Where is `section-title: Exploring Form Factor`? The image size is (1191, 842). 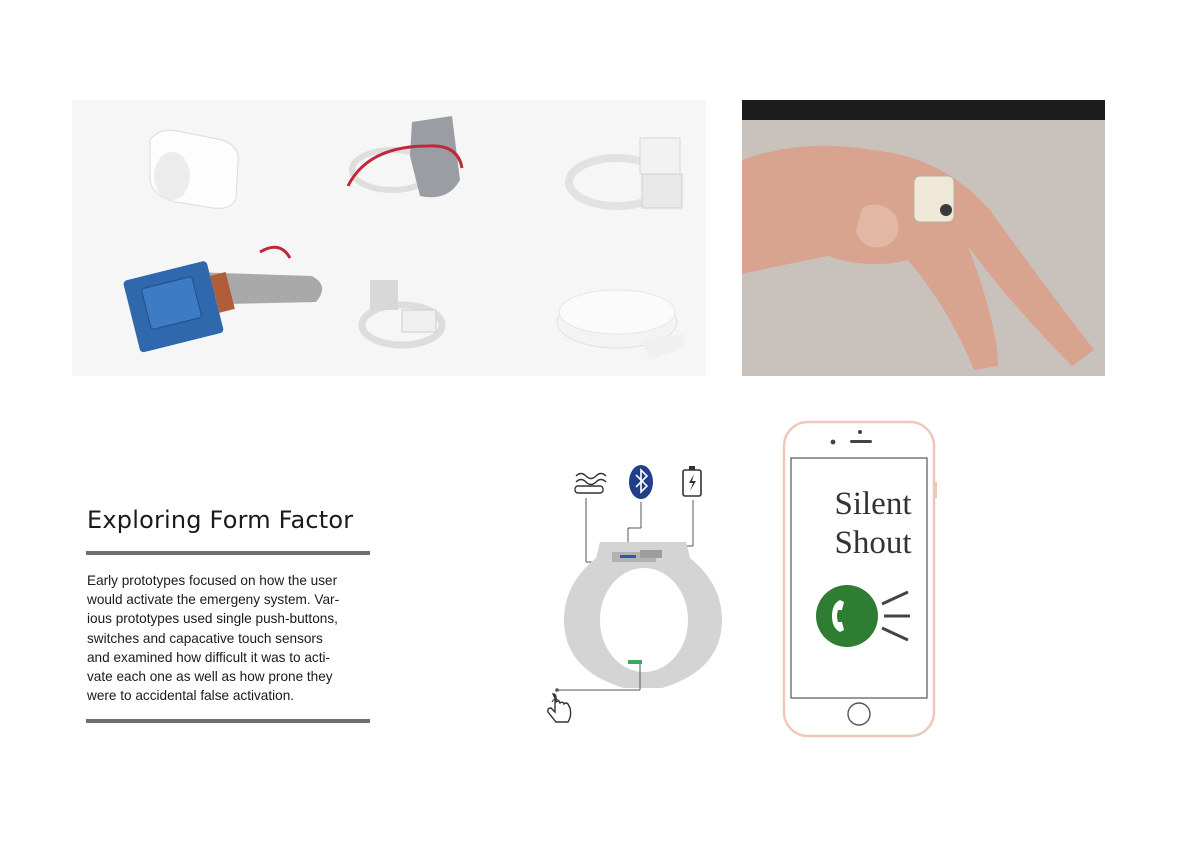 section-title: Exploring Form Factor is located at coordinates (220, 520).